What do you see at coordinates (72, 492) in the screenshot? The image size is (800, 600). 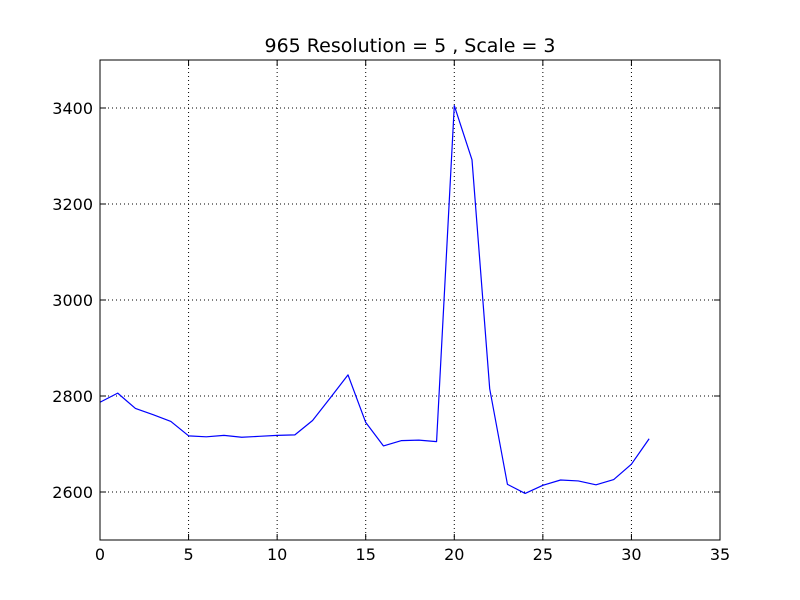 I see `y-tick-label: 2600` at bounding box center [72, 492].